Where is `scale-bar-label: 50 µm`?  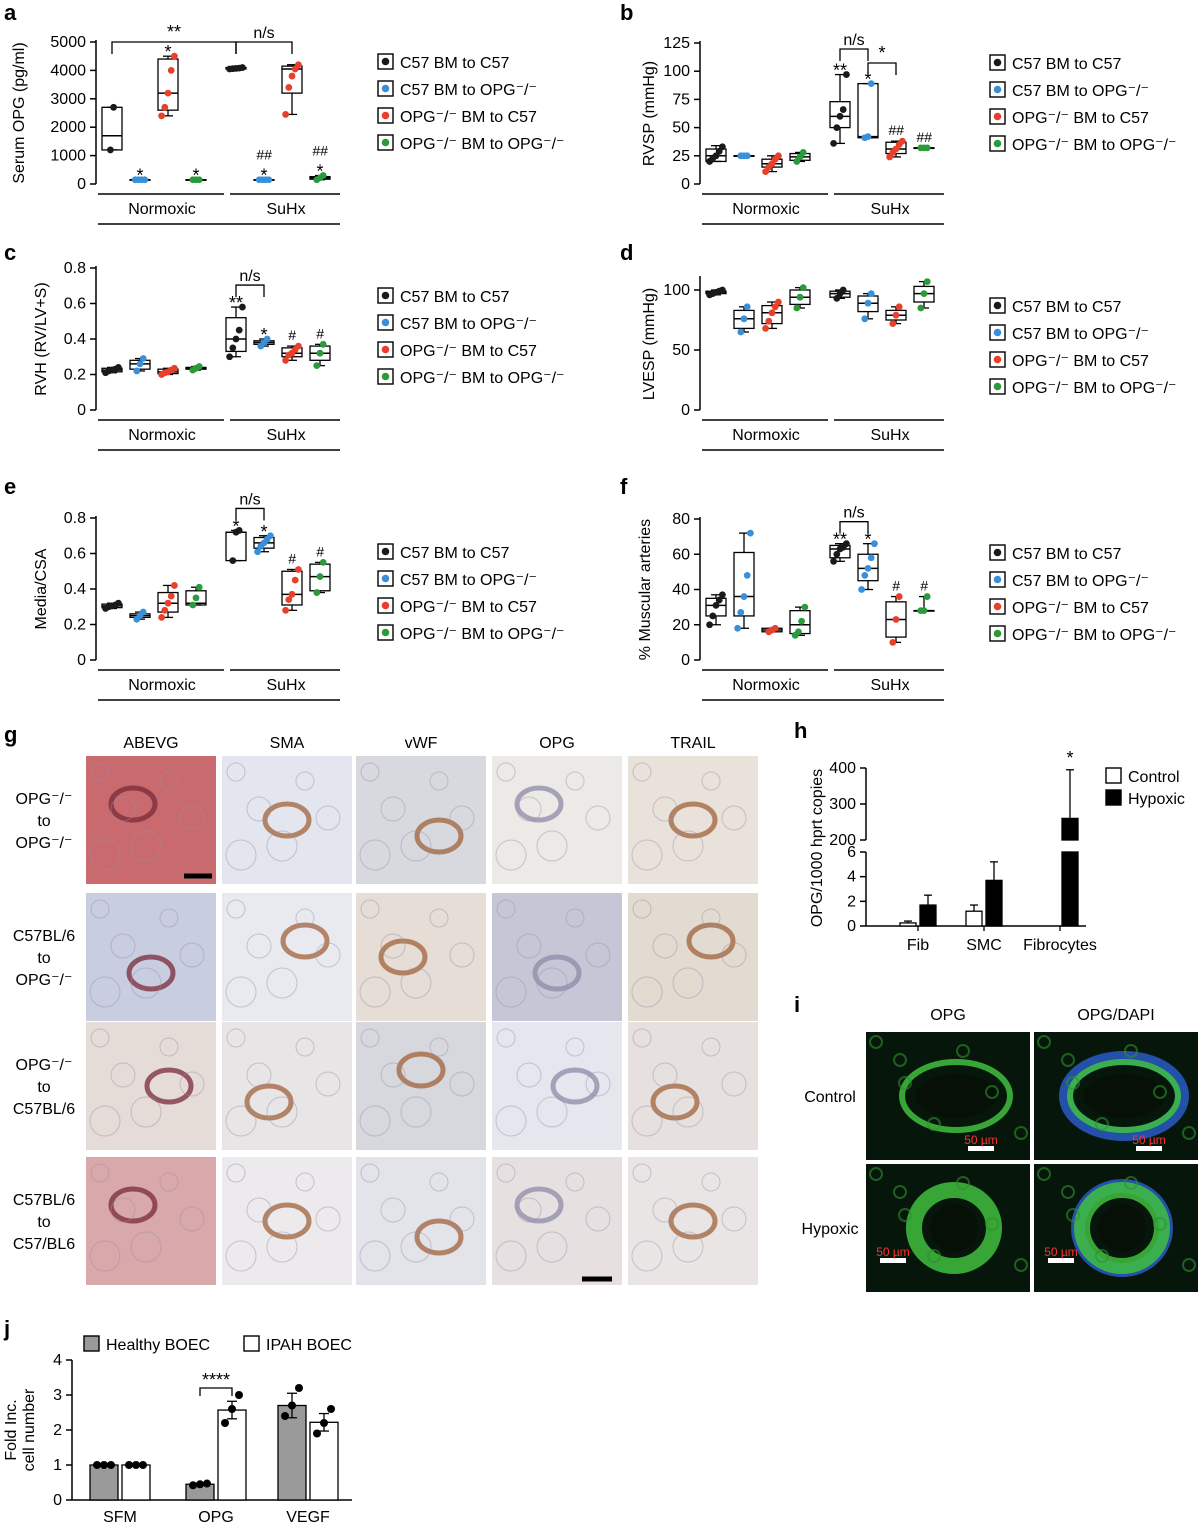 scale-bar-label: 50 µm is located at coordinates (1061, 1252).